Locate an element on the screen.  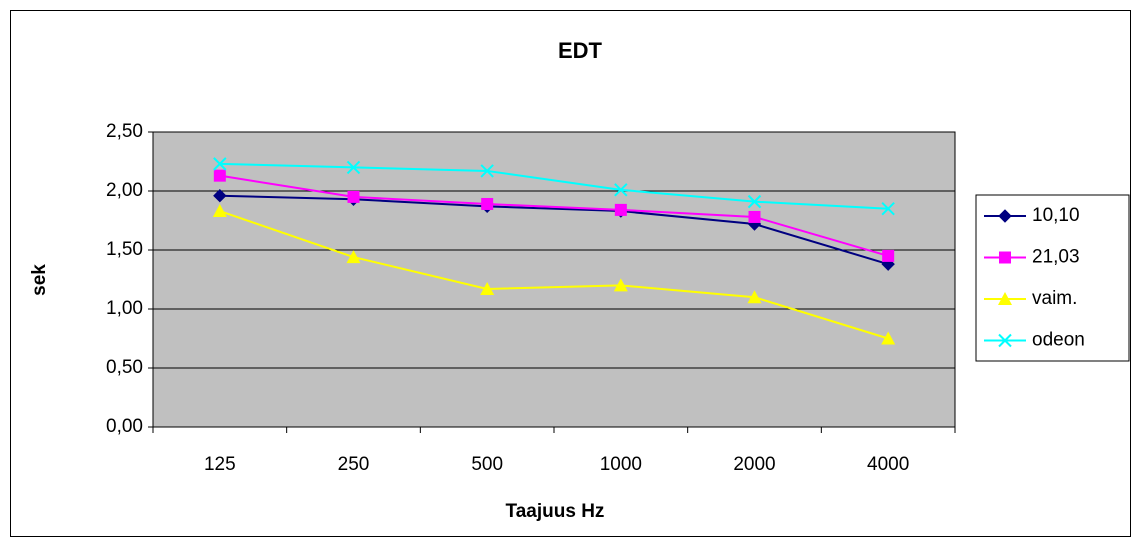
y-tick-label: 1,50 is located at coordinates (124, 249).